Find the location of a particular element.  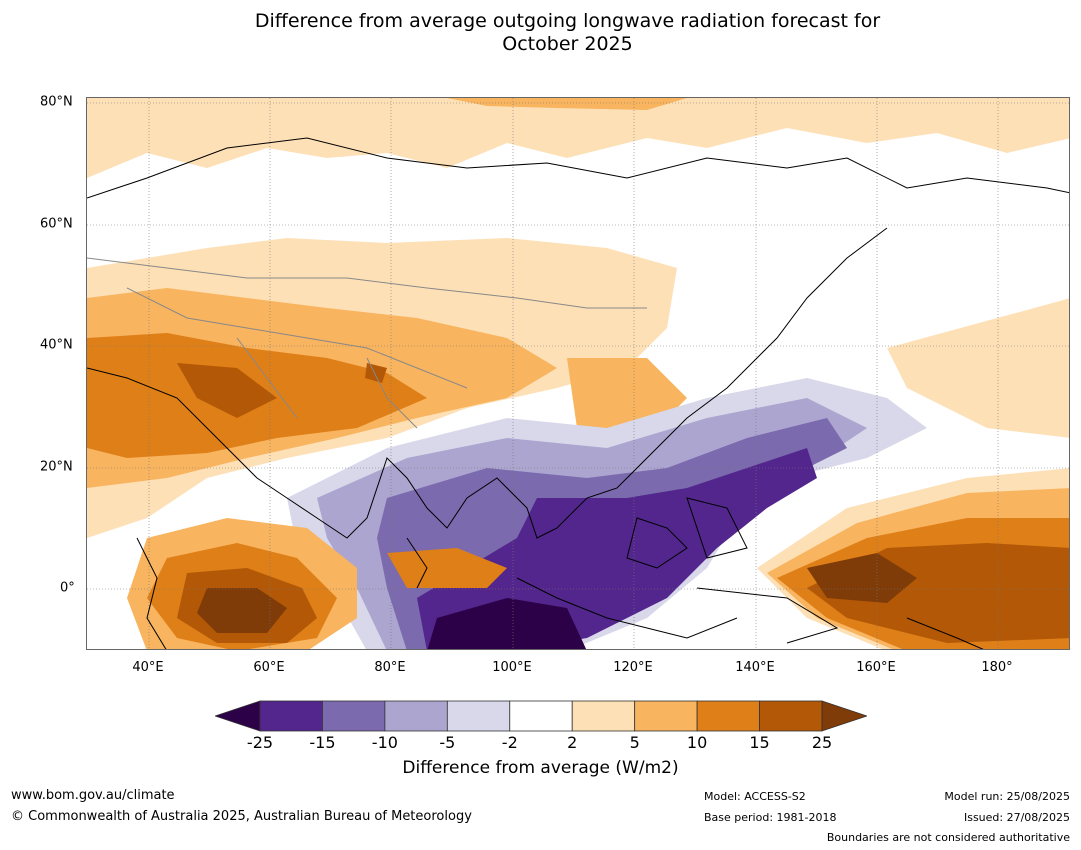

colorbar-tick-label: 25 is located at coordinates (822, 742).